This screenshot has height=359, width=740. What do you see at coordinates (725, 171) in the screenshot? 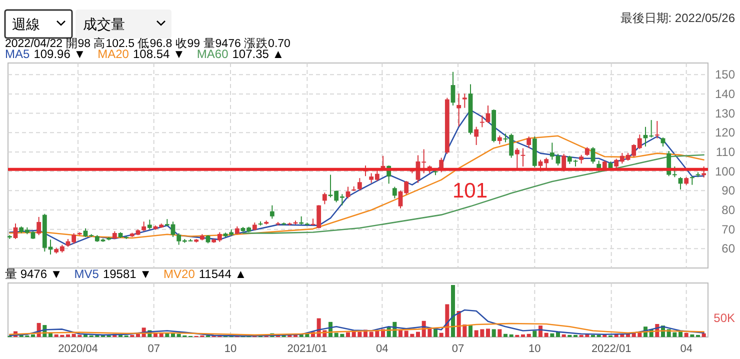
I see `y-tick-label: 100` at bounding box center [725, 171].